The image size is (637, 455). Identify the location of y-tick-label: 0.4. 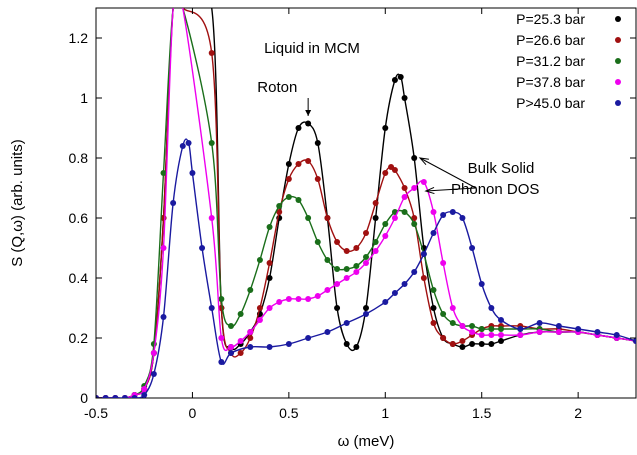
(79, 278).